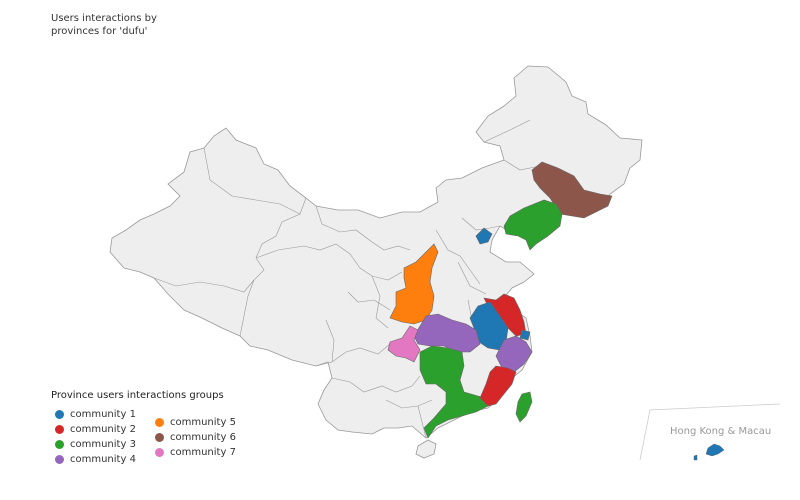 The width and height of the screenshot is (800, 500). I want to click on legend-label: community 4, so click(103, 459).